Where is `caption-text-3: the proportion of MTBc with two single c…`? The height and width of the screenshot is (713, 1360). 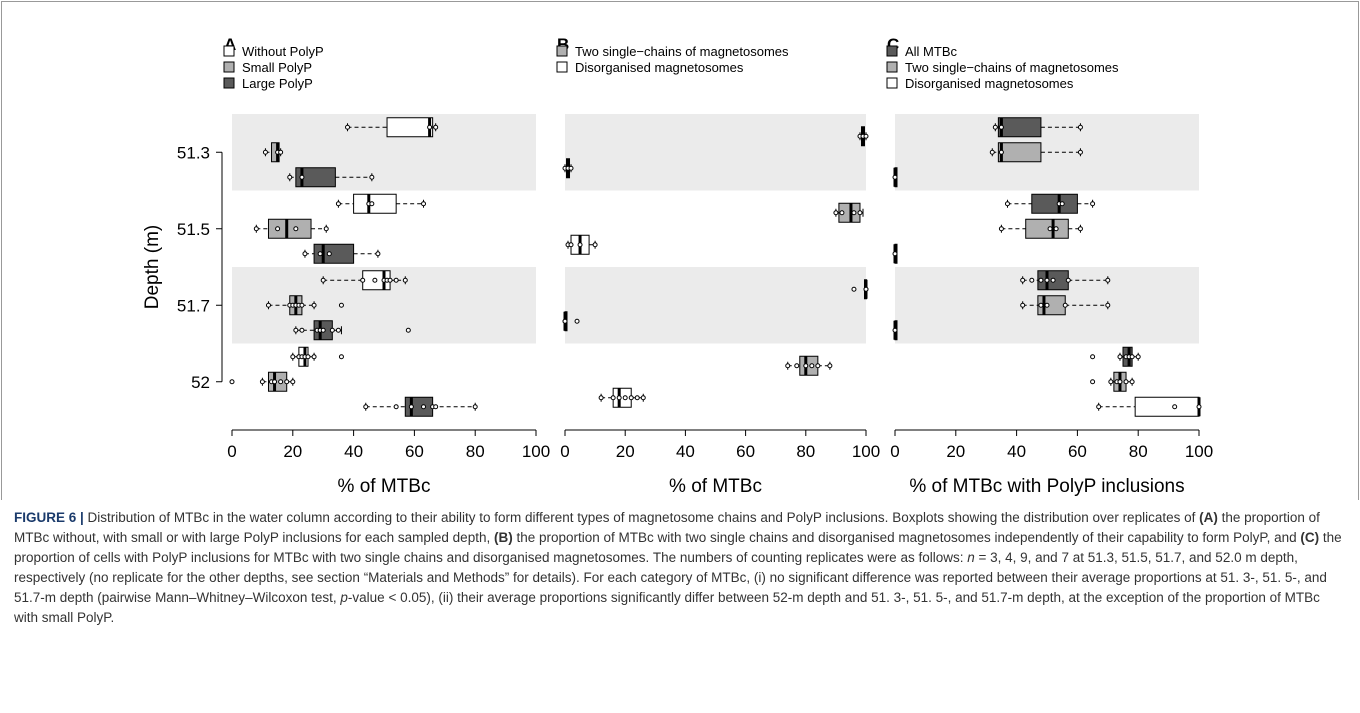
caption-text-3: the proportion of MTBc with two single c… is located at coordinates (906, 537).